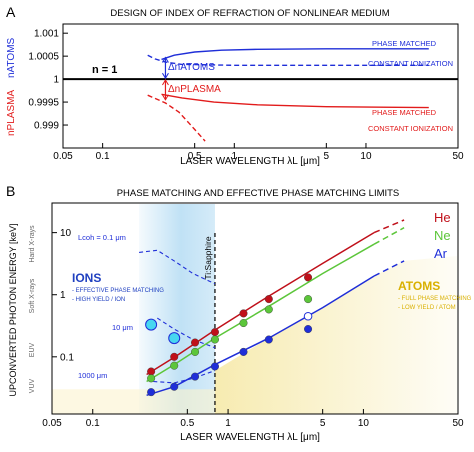 The image size is (474, 452). I want to click on b-xtick-label: 1, so click(228, 423).